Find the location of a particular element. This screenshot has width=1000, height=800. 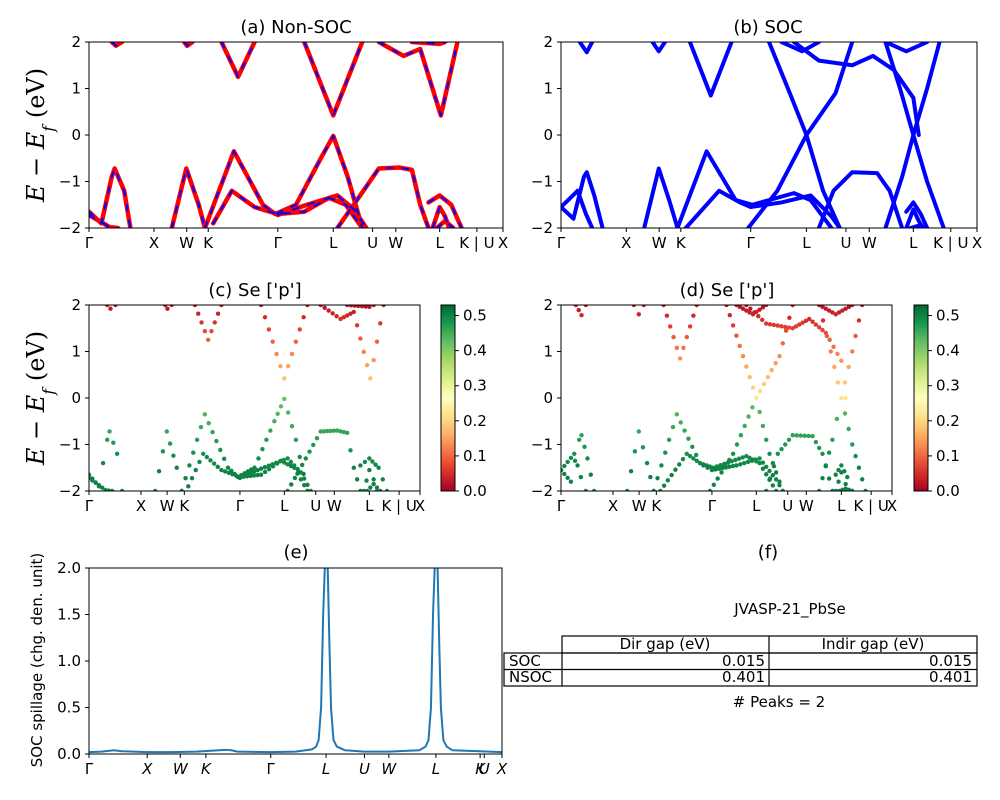

xtick-label-b: Γ is located at coordinates (751, 243).